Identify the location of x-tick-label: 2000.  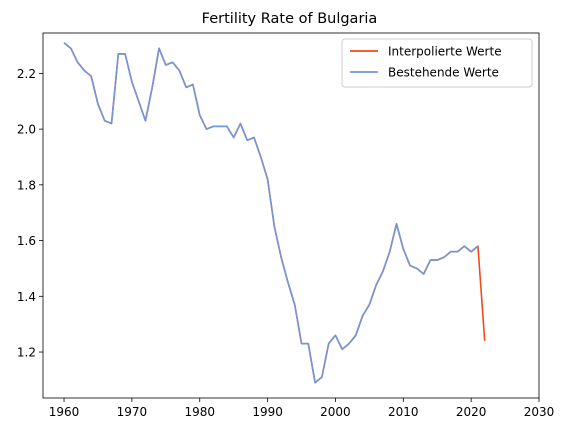
(335, 412).